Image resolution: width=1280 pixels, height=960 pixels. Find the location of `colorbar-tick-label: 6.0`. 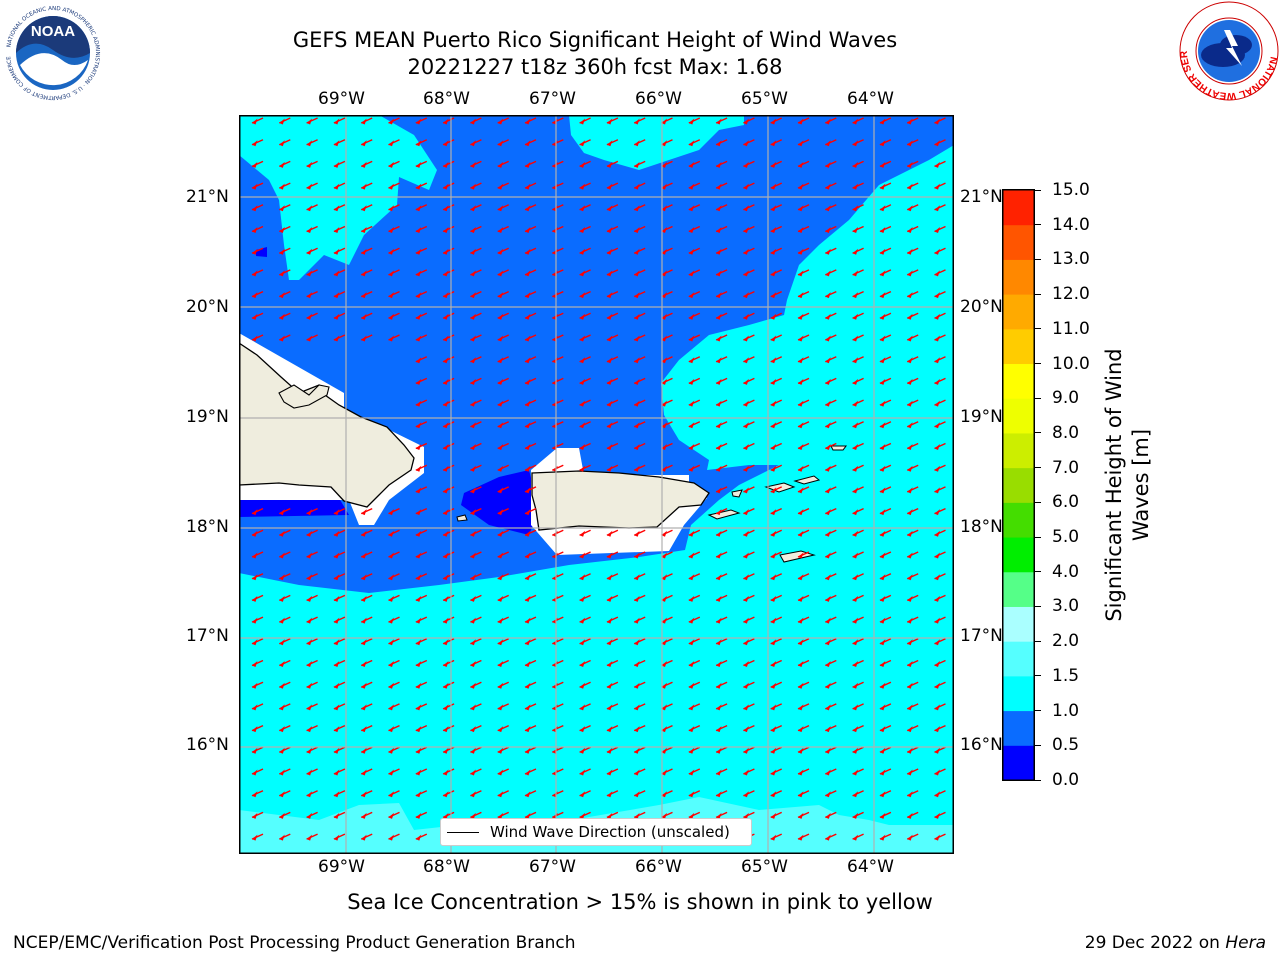

colorbar-tick-label: 6.0 is located at coordinates (1066, 502).